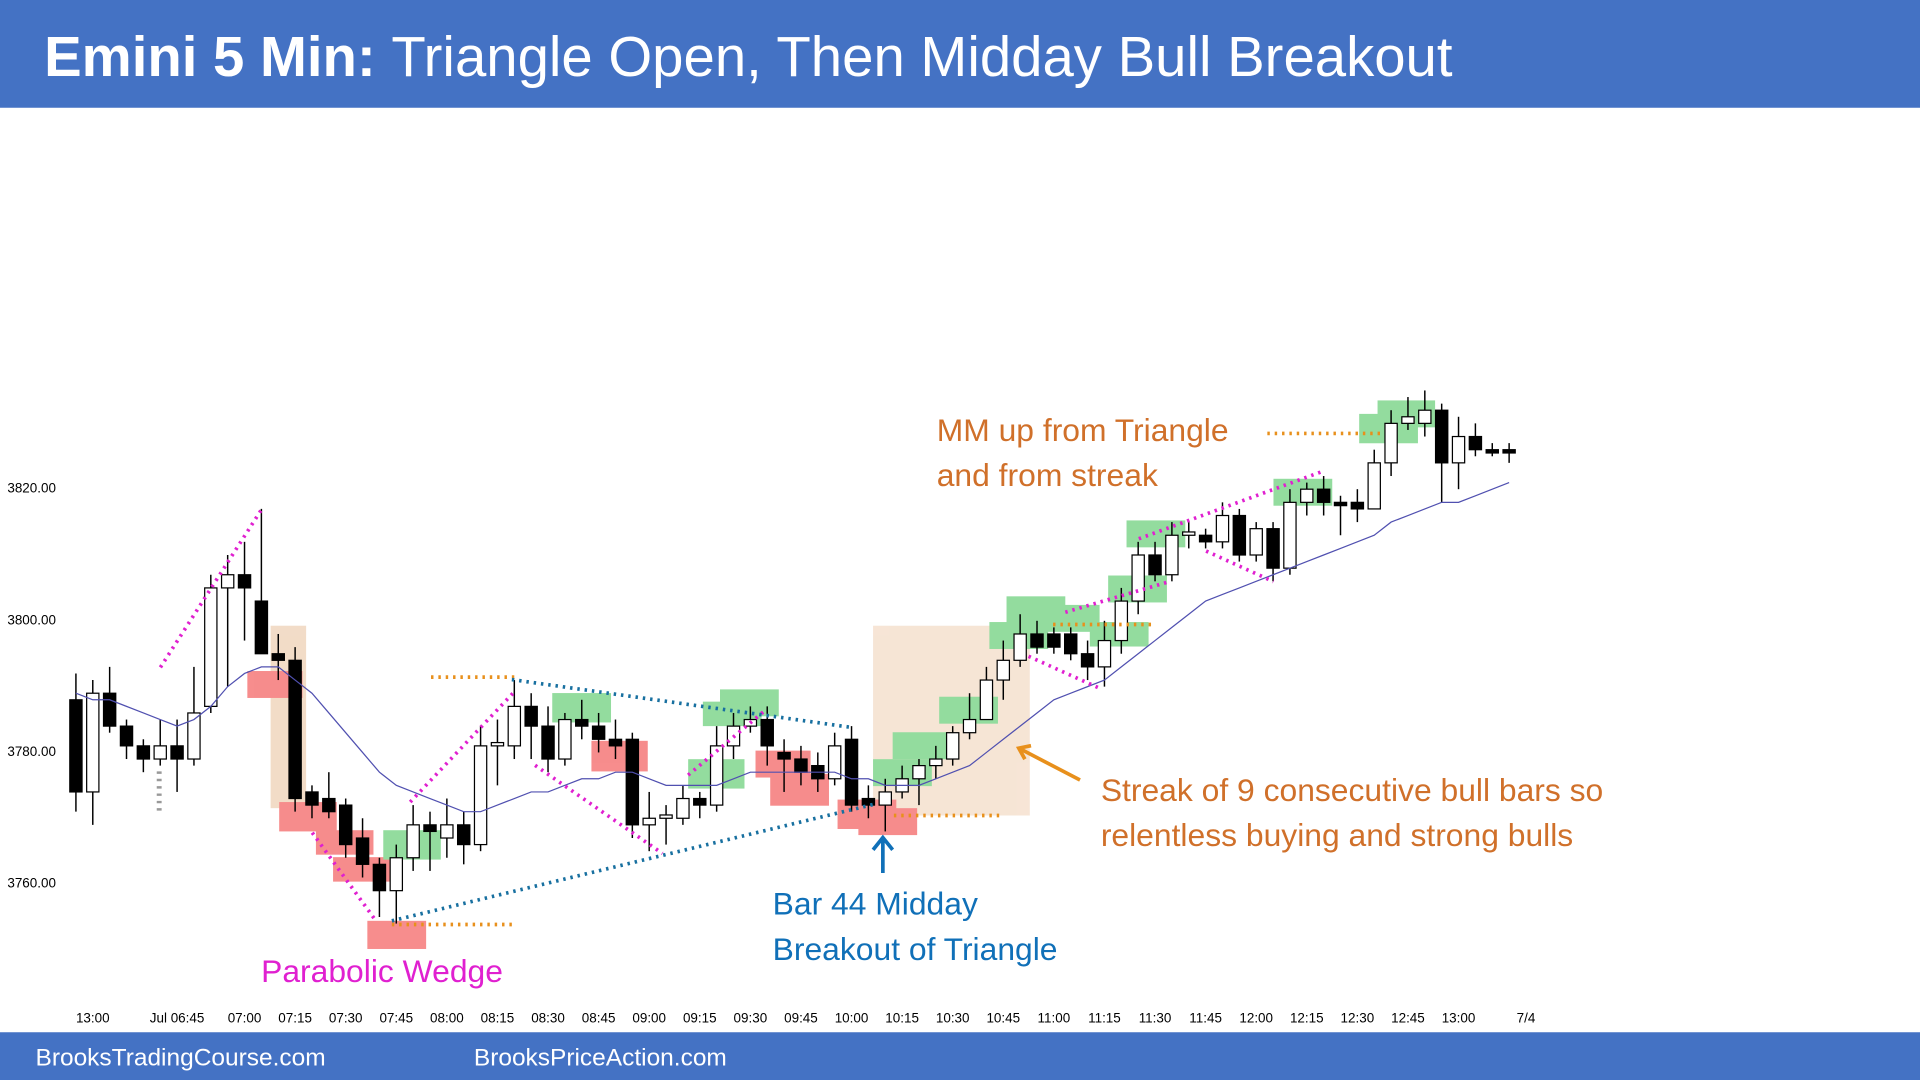 The image size is (1920, 1080). I want to click on title-bold: Emini 5 Min:, so click(210, 56).